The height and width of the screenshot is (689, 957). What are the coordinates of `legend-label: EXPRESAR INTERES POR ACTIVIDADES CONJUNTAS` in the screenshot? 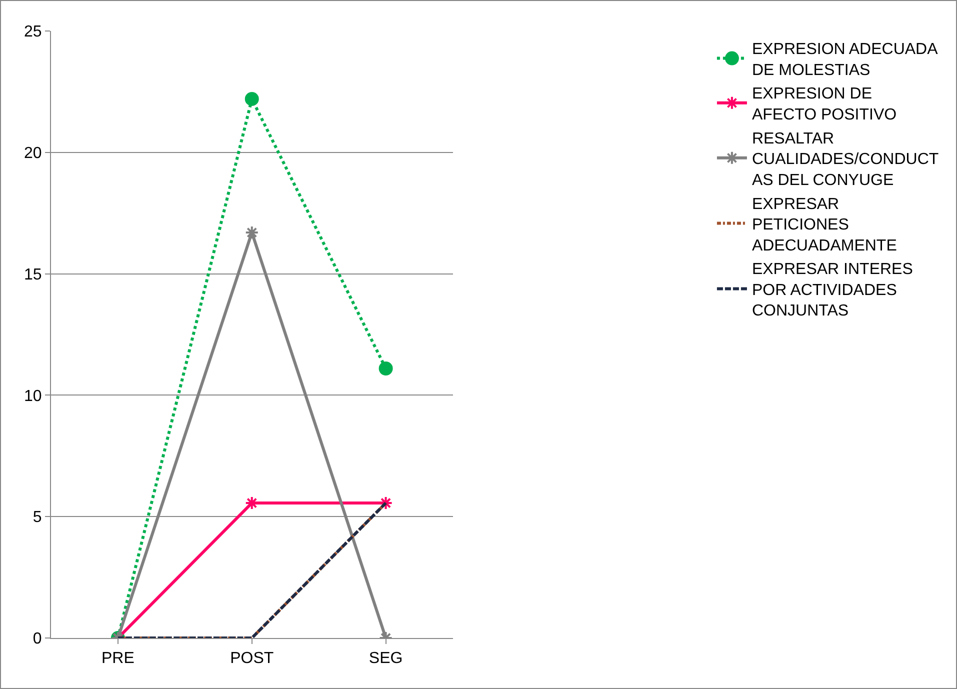 It's located at (832, 290).